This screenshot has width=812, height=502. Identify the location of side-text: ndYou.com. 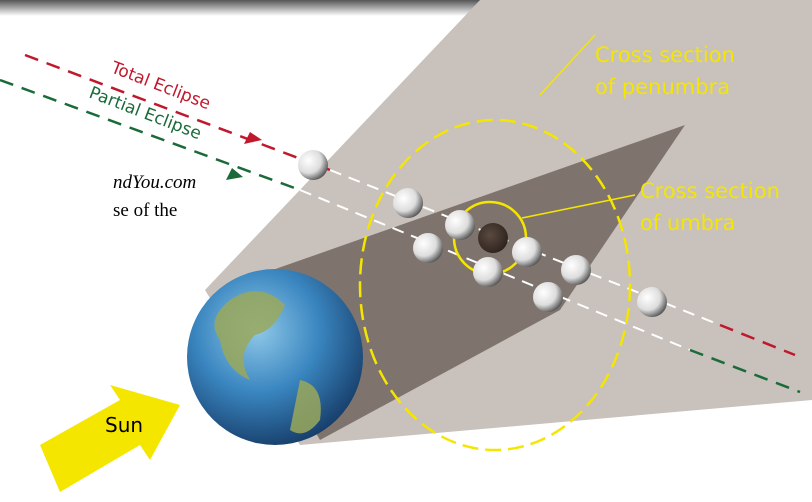
(154, 182).